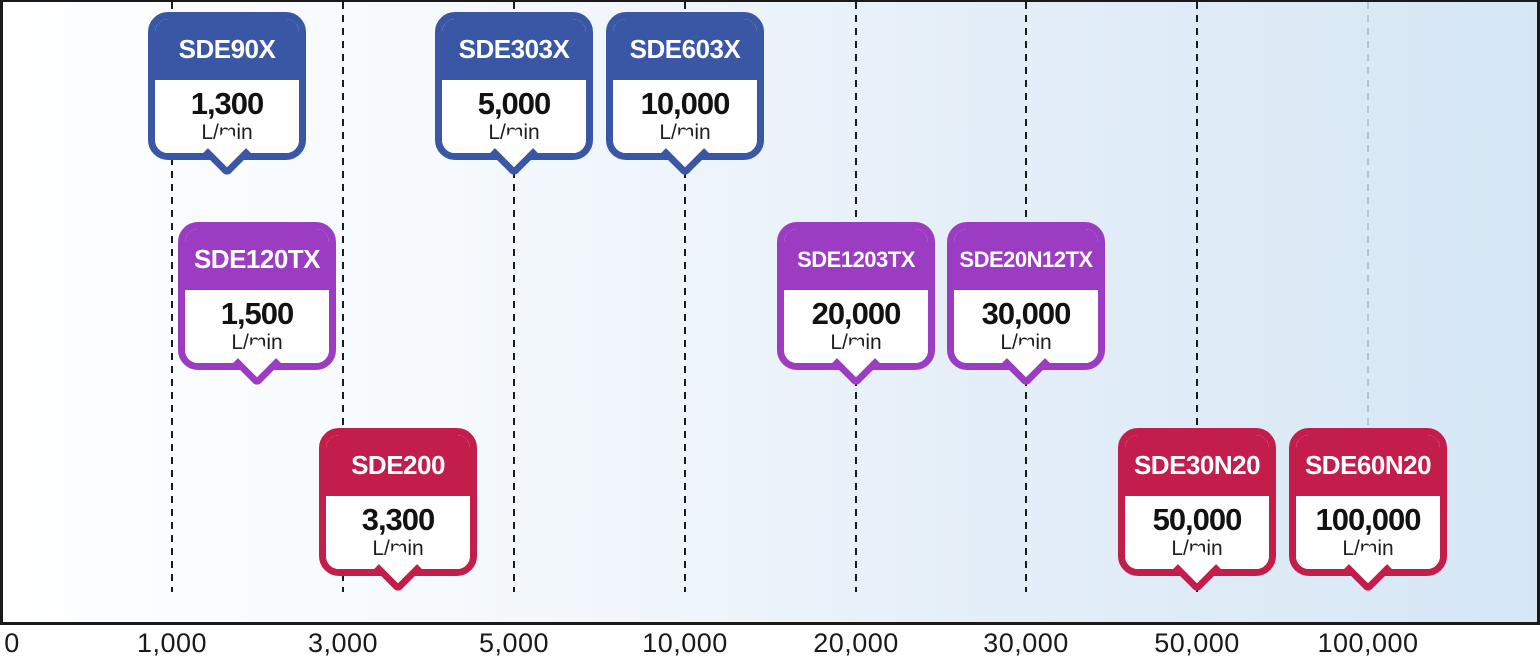 This screenshot has height=658, width=1540. What do you see at coordinates (12, 643) in the screenshot?
I see `x-tick-label: 0` at bounding box center [12, 643].